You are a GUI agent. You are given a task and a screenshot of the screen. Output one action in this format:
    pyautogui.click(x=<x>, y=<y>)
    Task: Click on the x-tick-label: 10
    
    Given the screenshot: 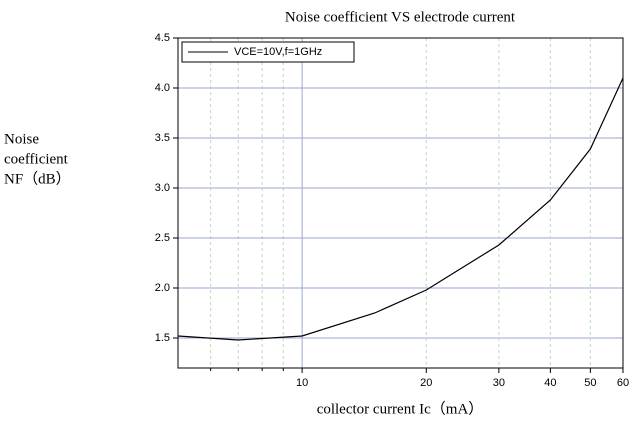 What is the action you would take?
    pyautogui.click(x=302, y=383)
    